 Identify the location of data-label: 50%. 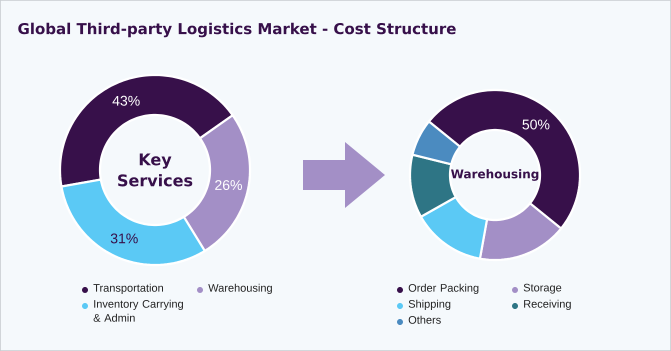
(536, 125).